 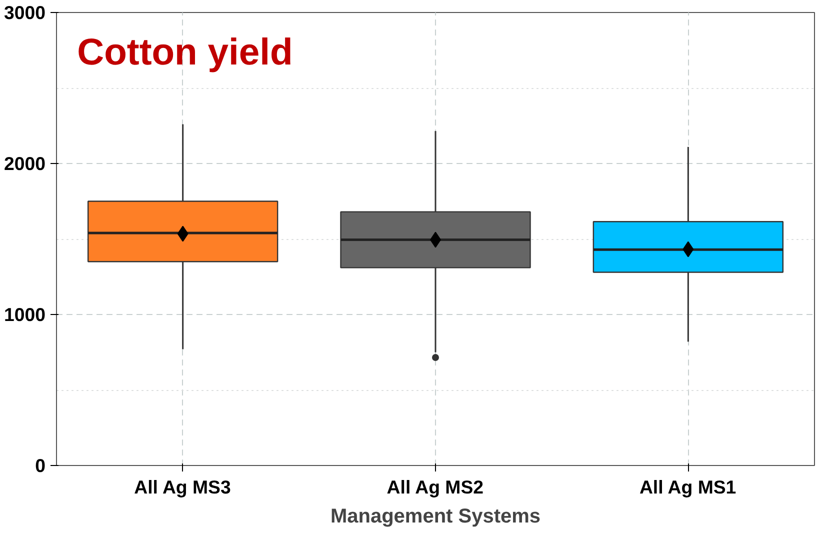 I want to click on y-tick-label: 0, so click(x=40, y=465).